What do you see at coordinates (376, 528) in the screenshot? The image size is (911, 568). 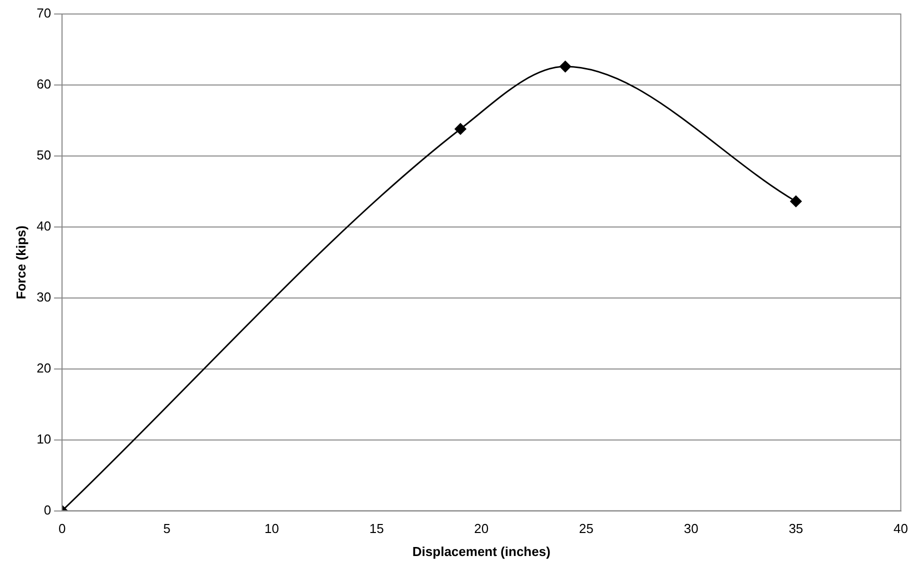 I see `x-tick-label: 15` at bounding box center [376, 528].